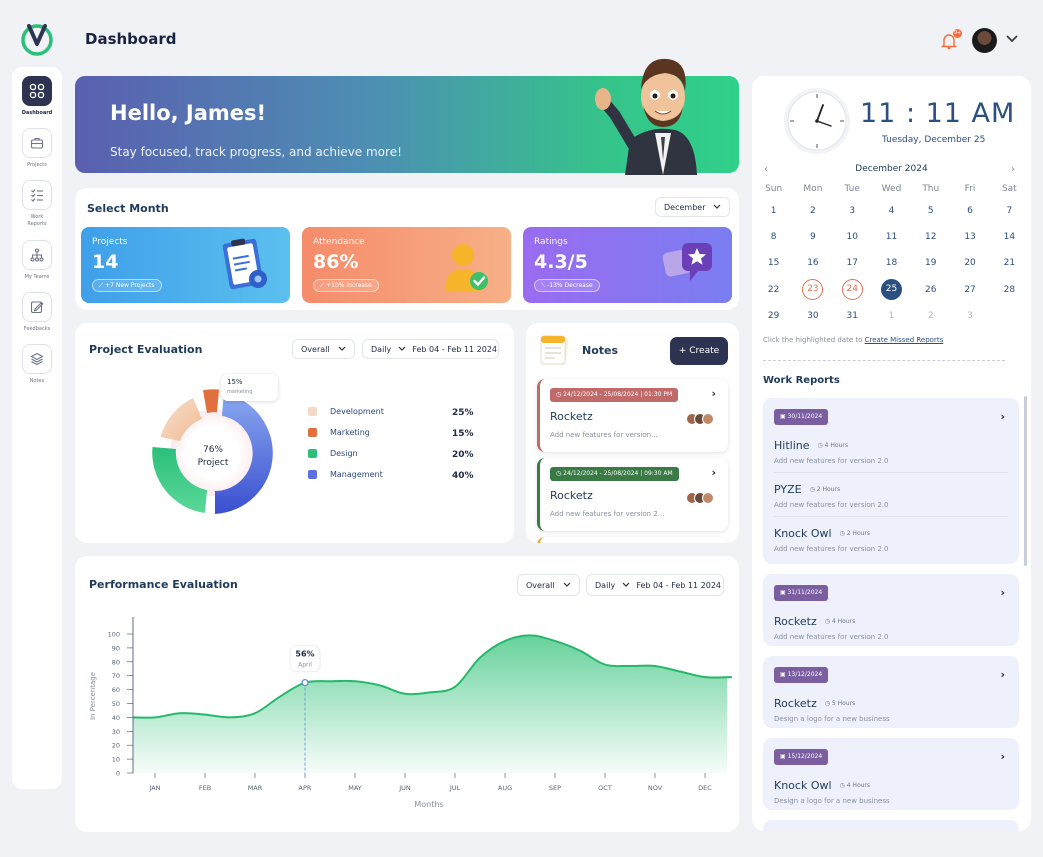  What do you see at coordinates (773, 263) in the screenshot?
I see `calendar-day: 15` at bounding box center [773, 263].